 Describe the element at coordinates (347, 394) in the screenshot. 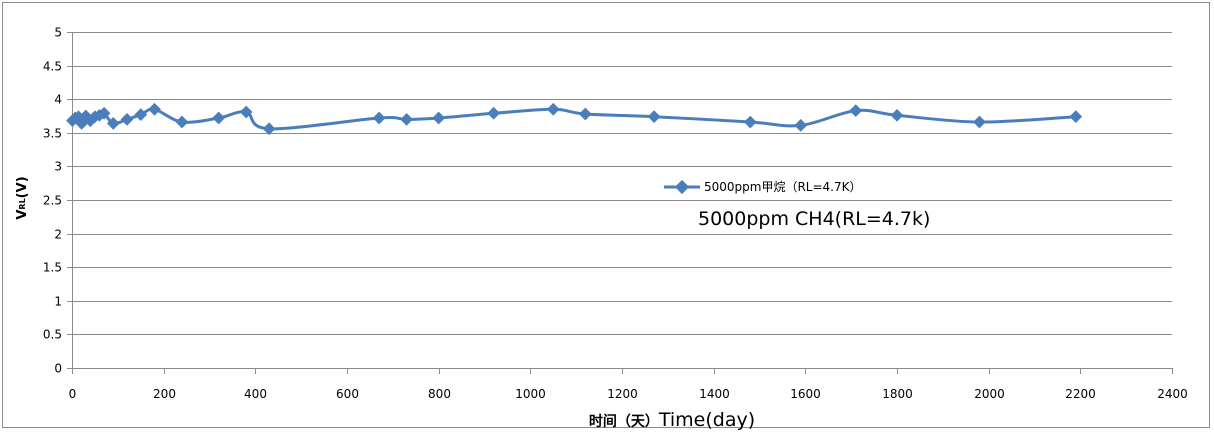

I see `x-tick-label: 600` at that location.